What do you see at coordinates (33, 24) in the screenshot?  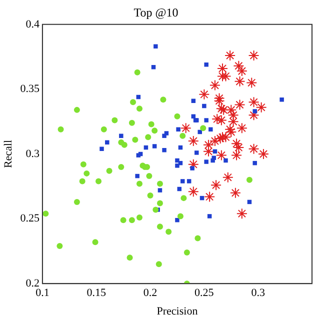 I see `y-tick-label: 0.4` at bounding box center [33, 24].